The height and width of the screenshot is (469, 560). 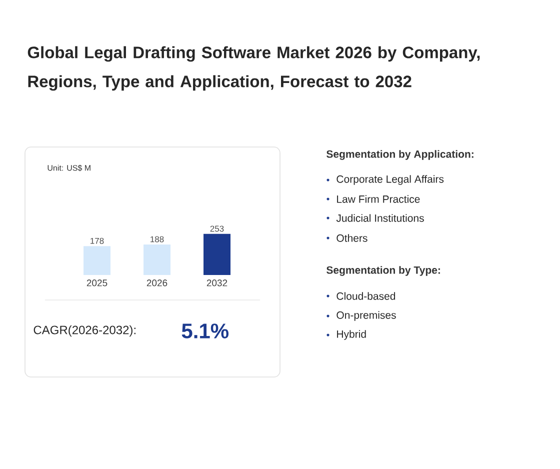 What do you see at coordinates (157, 239) in the screenshot?
I see `data-label: 188` at bounding box center [157, 239].